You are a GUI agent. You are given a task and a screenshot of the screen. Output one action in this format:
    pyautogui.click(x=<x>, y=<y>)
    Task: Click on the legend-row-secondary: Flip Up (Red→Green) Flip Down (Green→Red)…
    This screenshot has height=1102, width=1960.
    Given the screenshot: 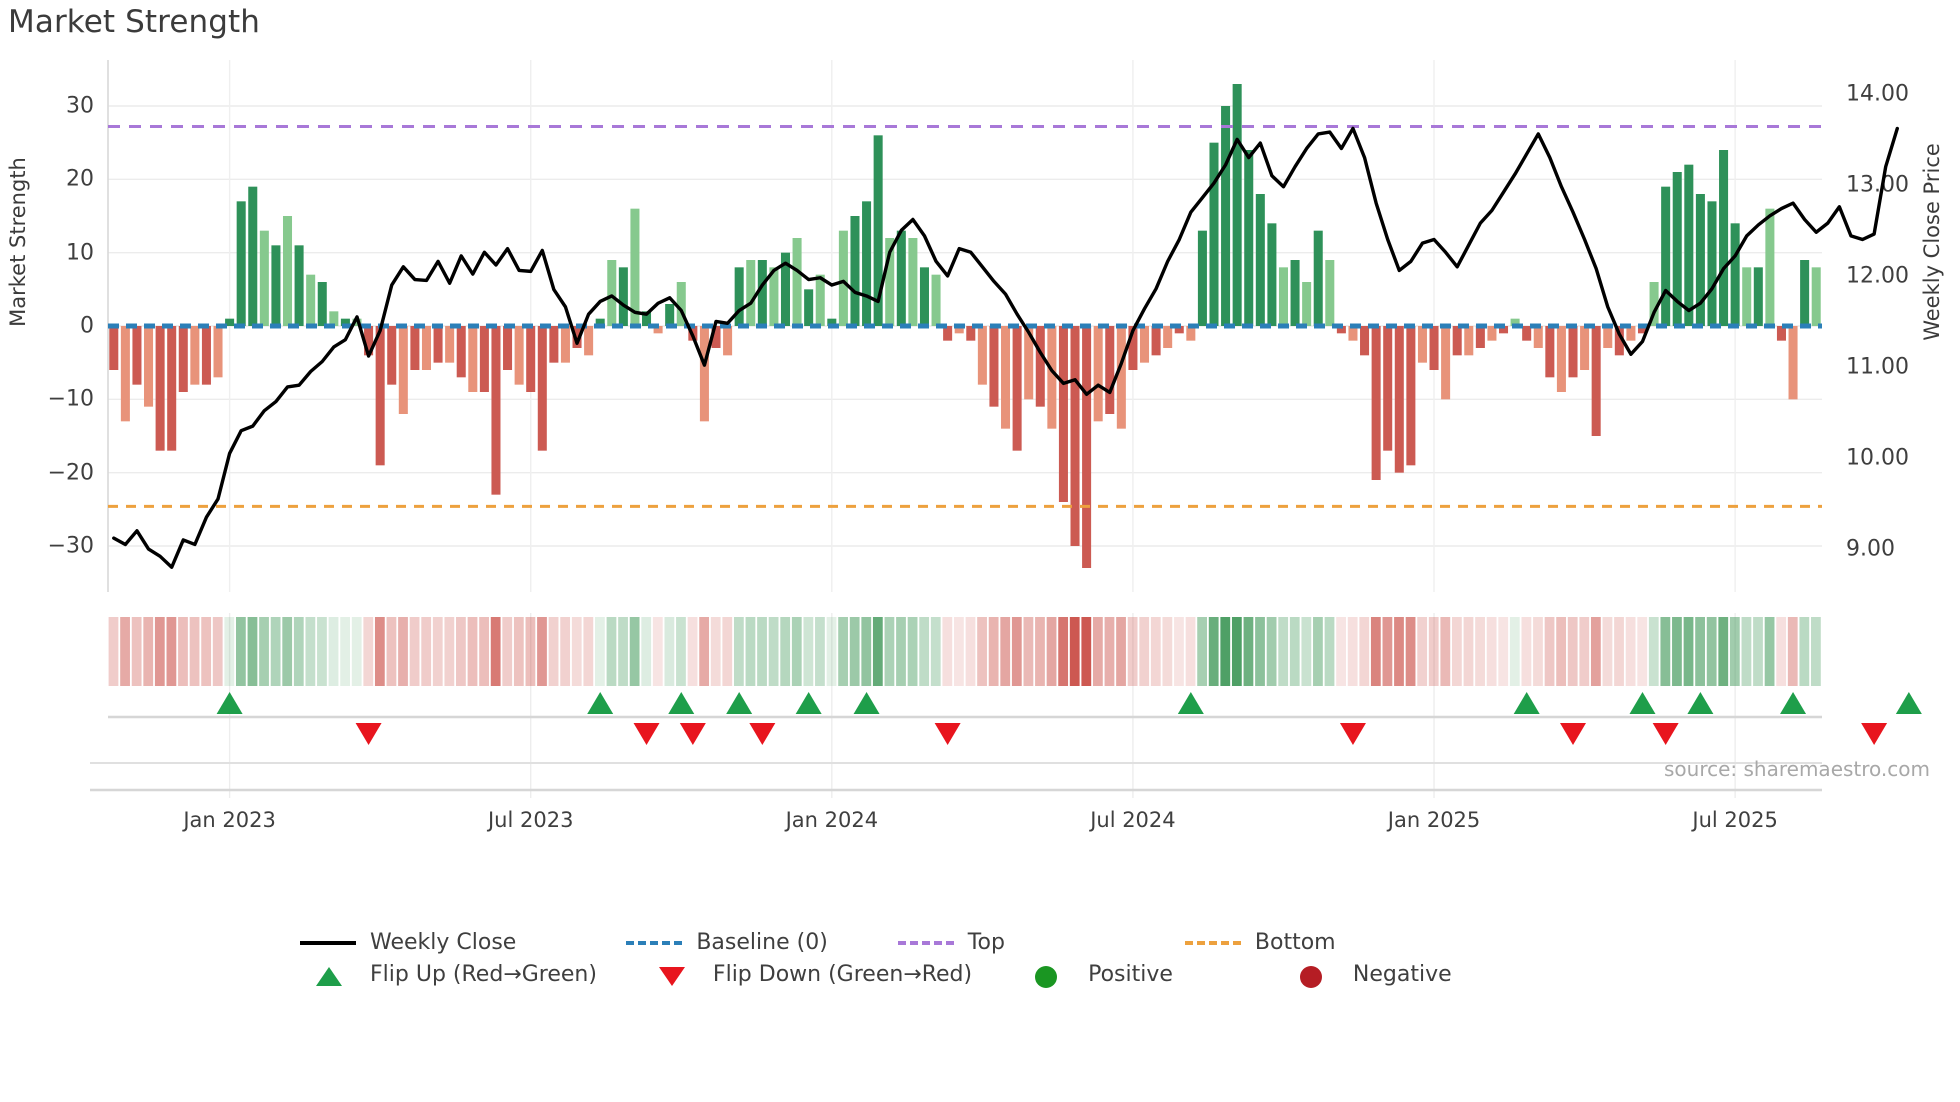 What is the action you would take?
    pyautogui.click(x=876, y=975)
    